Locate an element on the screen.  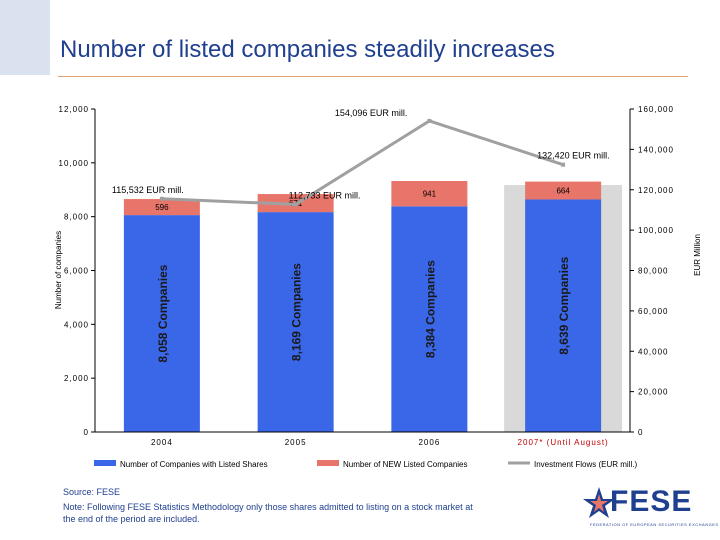
left-tick-label: 12,000 is located at coordinates (74, 109).